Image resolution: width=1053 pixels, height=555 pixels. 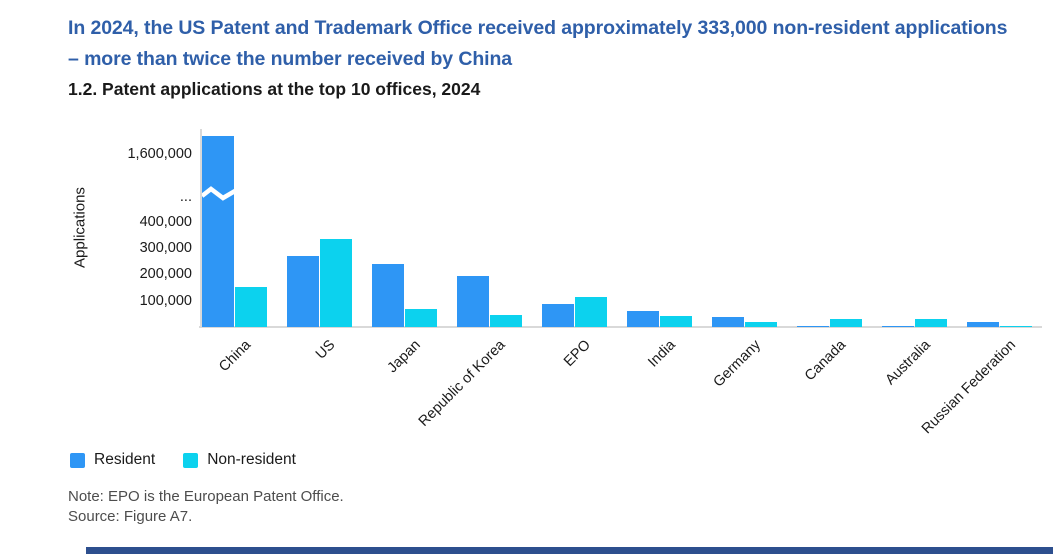 I want to click on bar-non-resident-canada, so click(x=845, y=322).